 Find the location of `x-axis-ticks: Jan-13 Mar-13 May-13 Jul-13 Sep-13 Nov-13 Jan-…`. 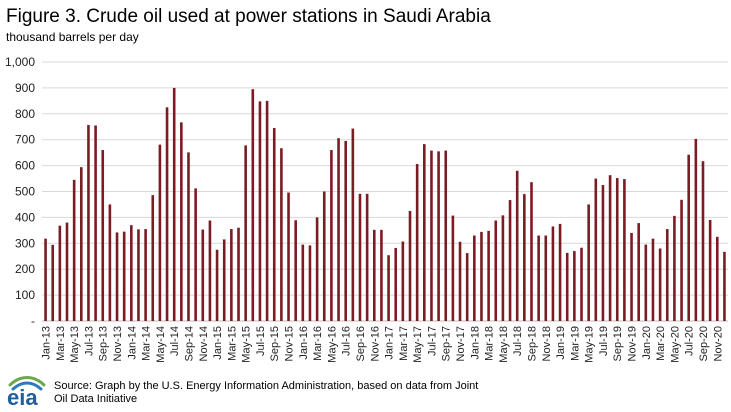

x-axis-ticks: Jan-13 Mar-13 May-13 Jul-13 Sep-13 Nov-13 Jan-… is located at coordinates (383, 344).